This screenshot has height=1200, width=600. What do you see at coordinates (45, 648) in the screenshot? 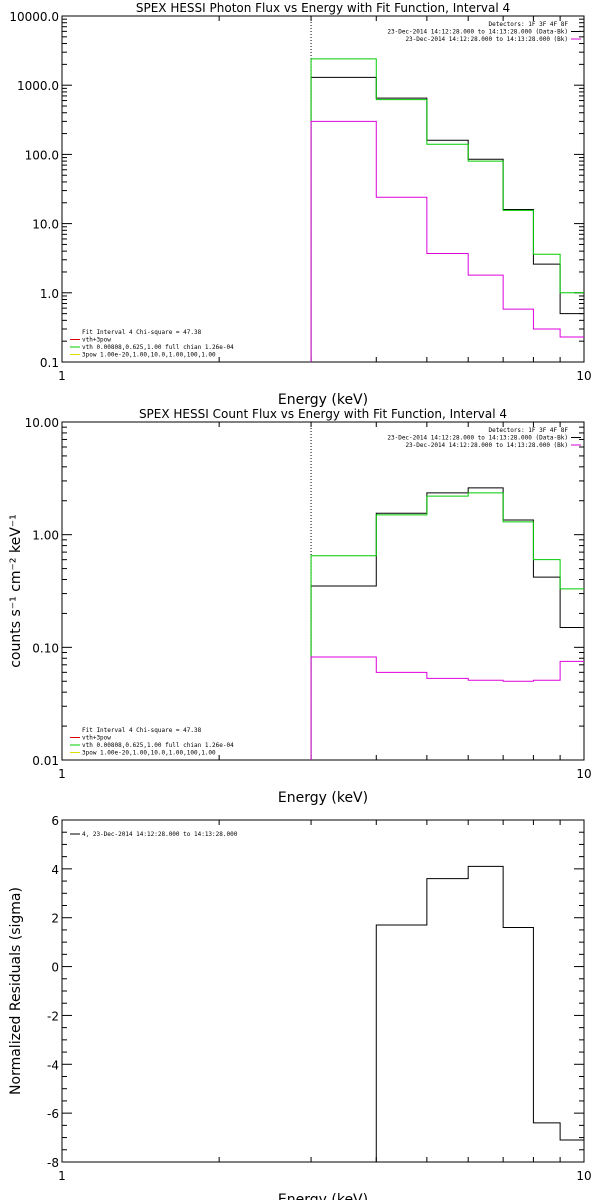
I see `y-tick-label: 0.10` at bounding box center [45, 648].